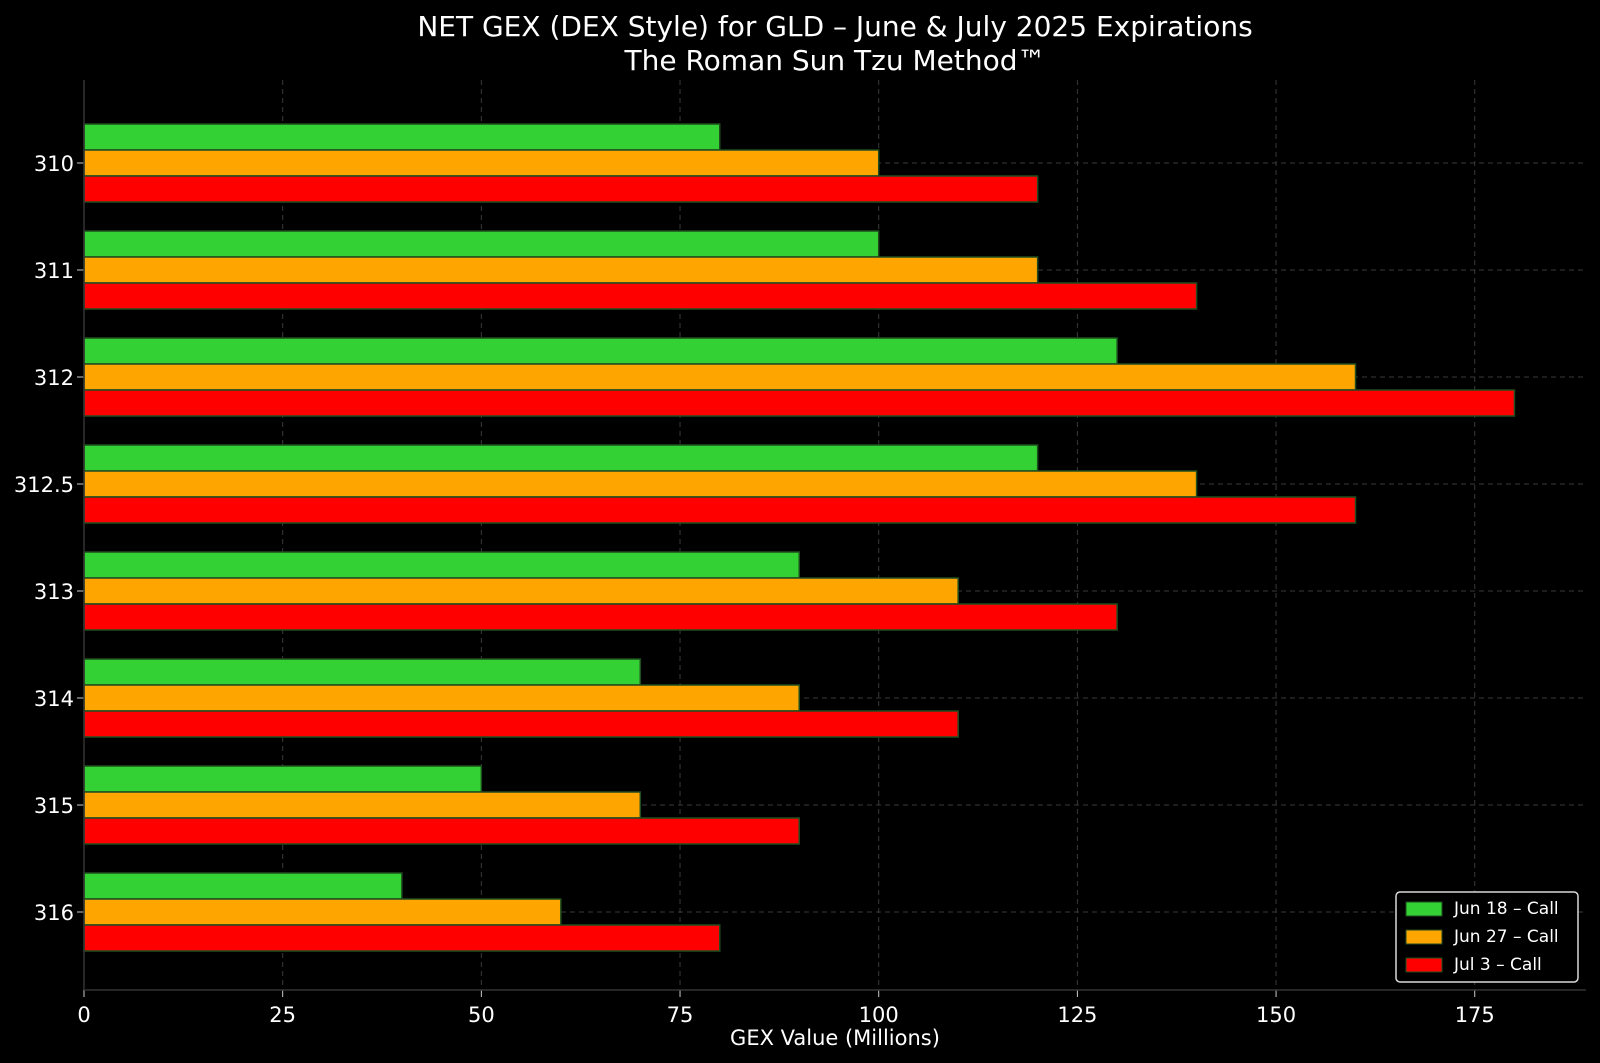 The width and height of the screenshot is (1600, 1063). Describe the element at coordinates (54, 271) in the screenshot. I see `y-tick-label: 311` at that location.